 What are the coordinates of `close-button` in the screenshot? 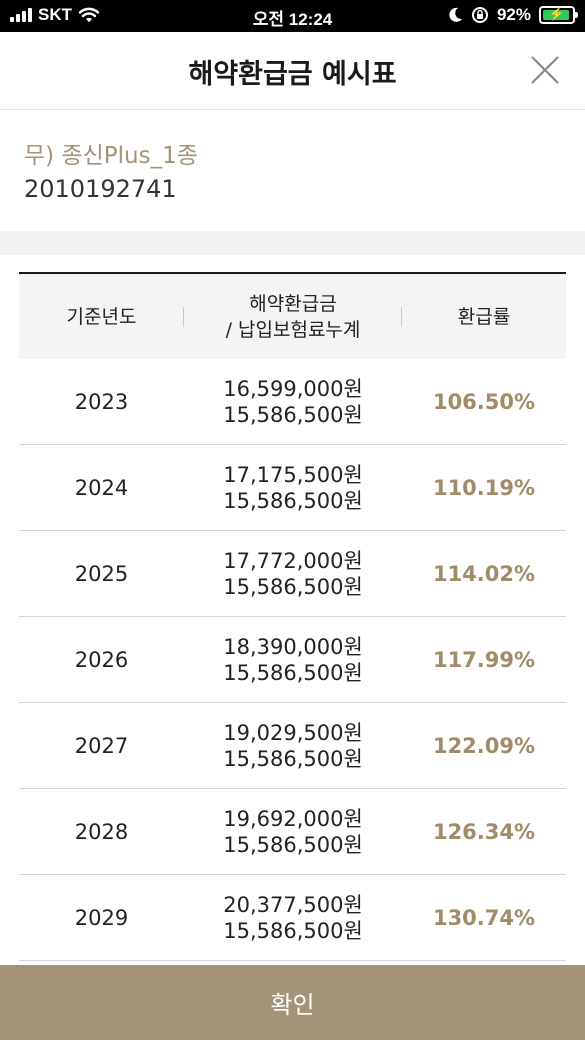 It's located at (545, 70).